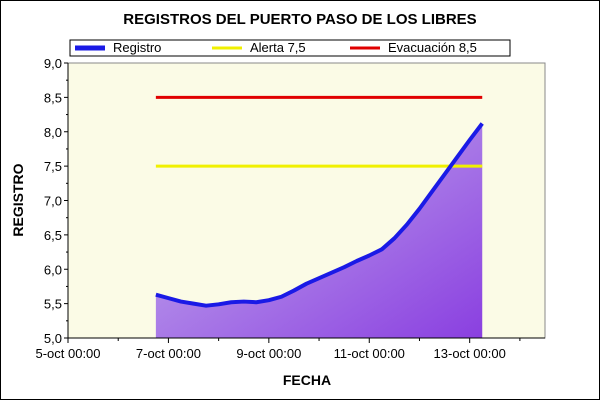 Image resolution: width=600 pixels, height=400 pixels. What do you see at coordinates (278, 47) in the screenshot?
I see `legend-label-alerta: Alerta 7,5` at bounding box center [278, 47].